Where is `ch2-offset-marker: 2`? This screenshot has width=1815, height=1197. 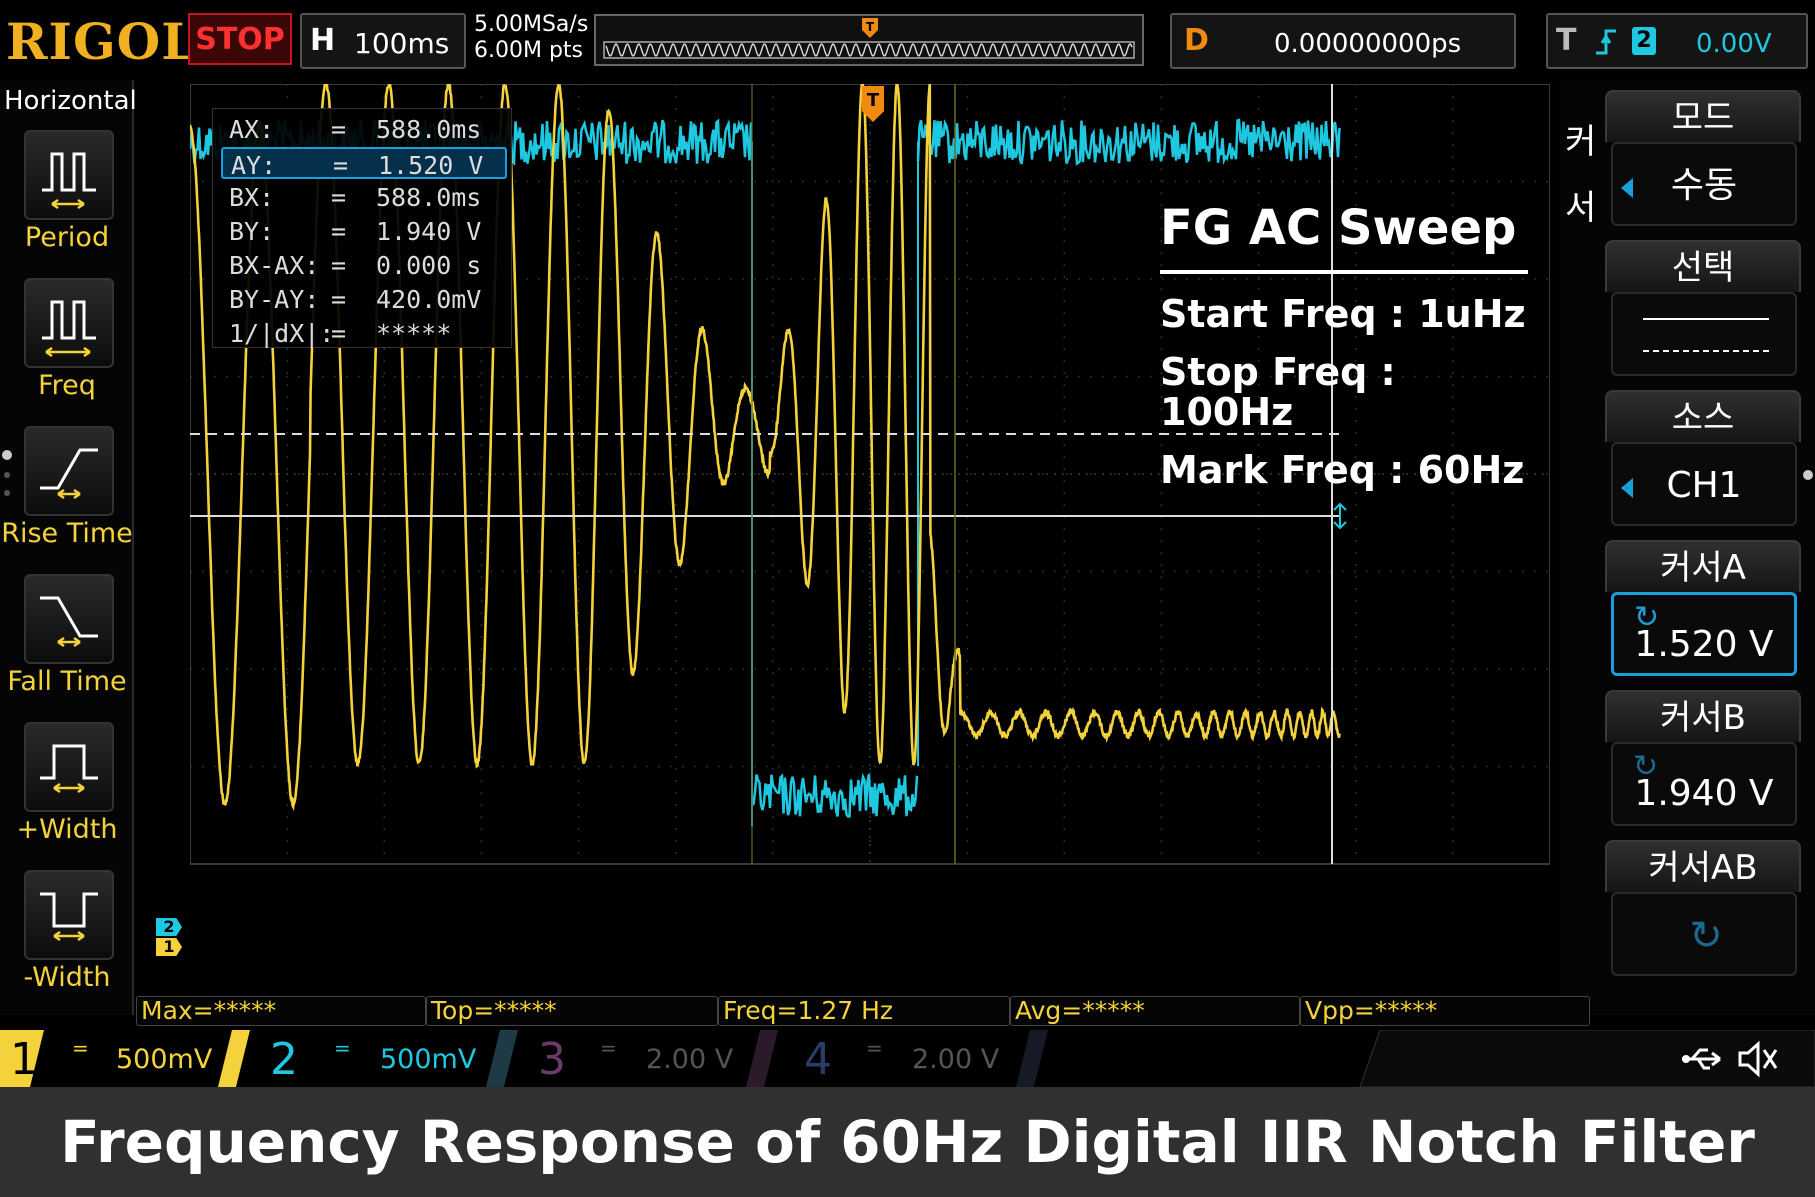
ch2-offset-marker: 2 is located at coordinates (169, 927).